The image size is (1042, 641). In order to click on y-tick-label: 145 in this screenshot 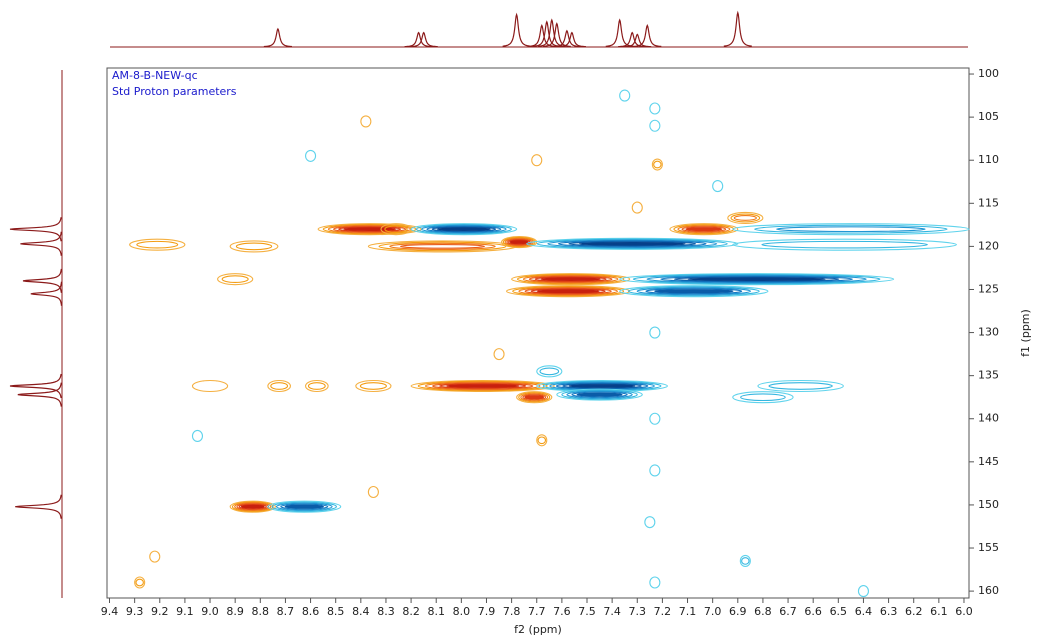, I will do `click(988, 461)`.